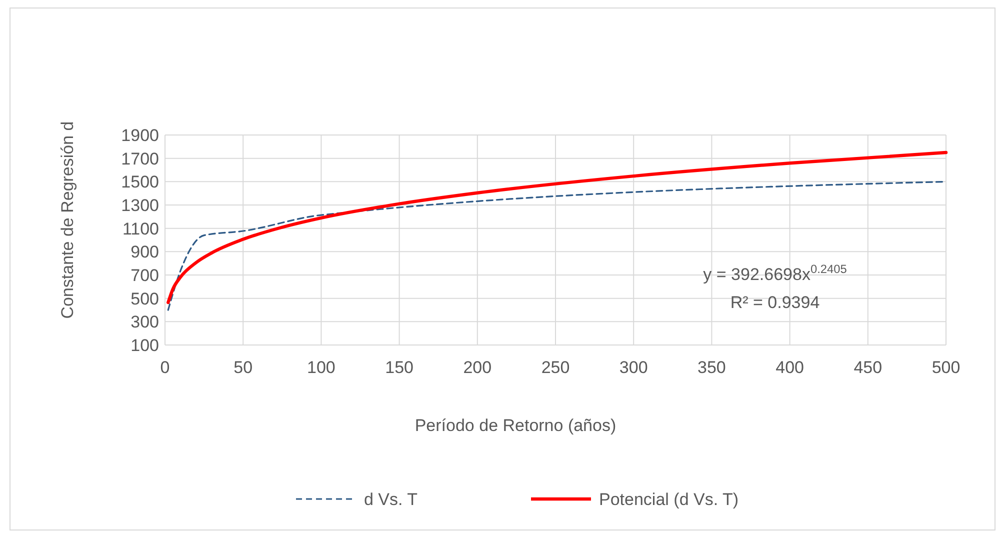  What do you see at coordinates (140, 158) in the screenshot?
I see `y-tick-label: 1700` at bounding box center [140, 158].